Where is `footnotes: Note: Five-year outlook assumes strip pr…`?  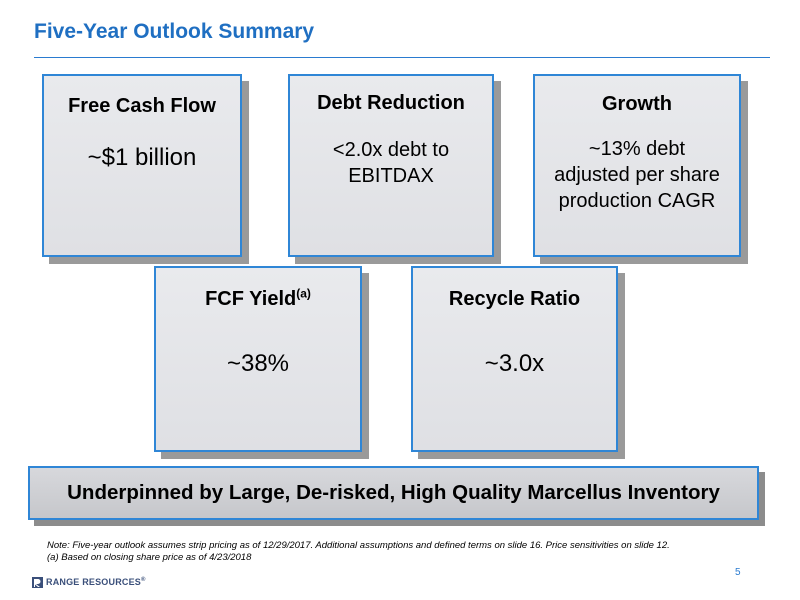
footnotes: Note: Five-year outlook assumes strip pr… is located at coordinates (397, 552).